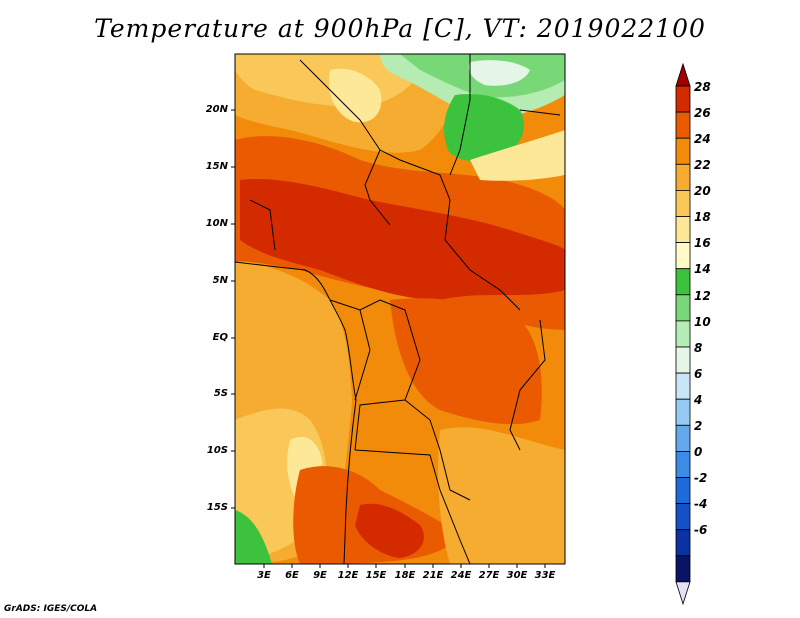 Image resolution: width=800 pixels, height=618 pixels. I want to click on lon-label-12e: 12E, so click(348, 575).